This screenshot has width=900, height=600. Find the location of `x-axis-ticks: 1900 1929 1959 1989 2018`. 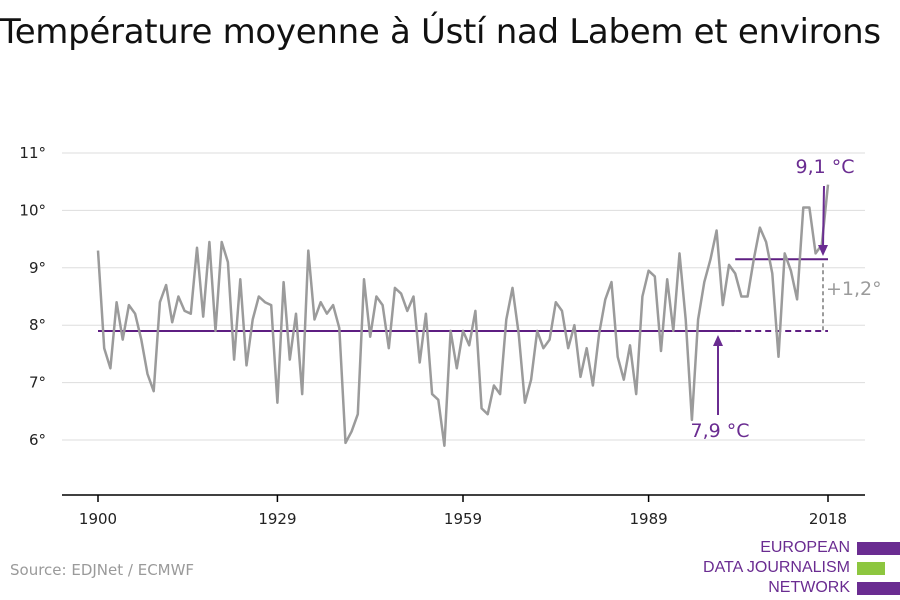

x-axis-ticks: 1900 1929 1959 1989 2018 is located at coordinates (463, 511).